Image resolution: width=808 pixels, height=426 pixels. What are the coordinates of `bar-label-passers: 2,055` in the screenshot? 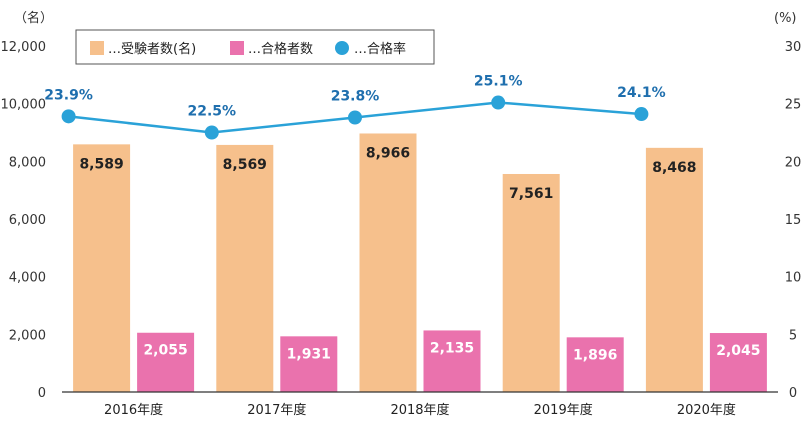 It's located at (165, 351).